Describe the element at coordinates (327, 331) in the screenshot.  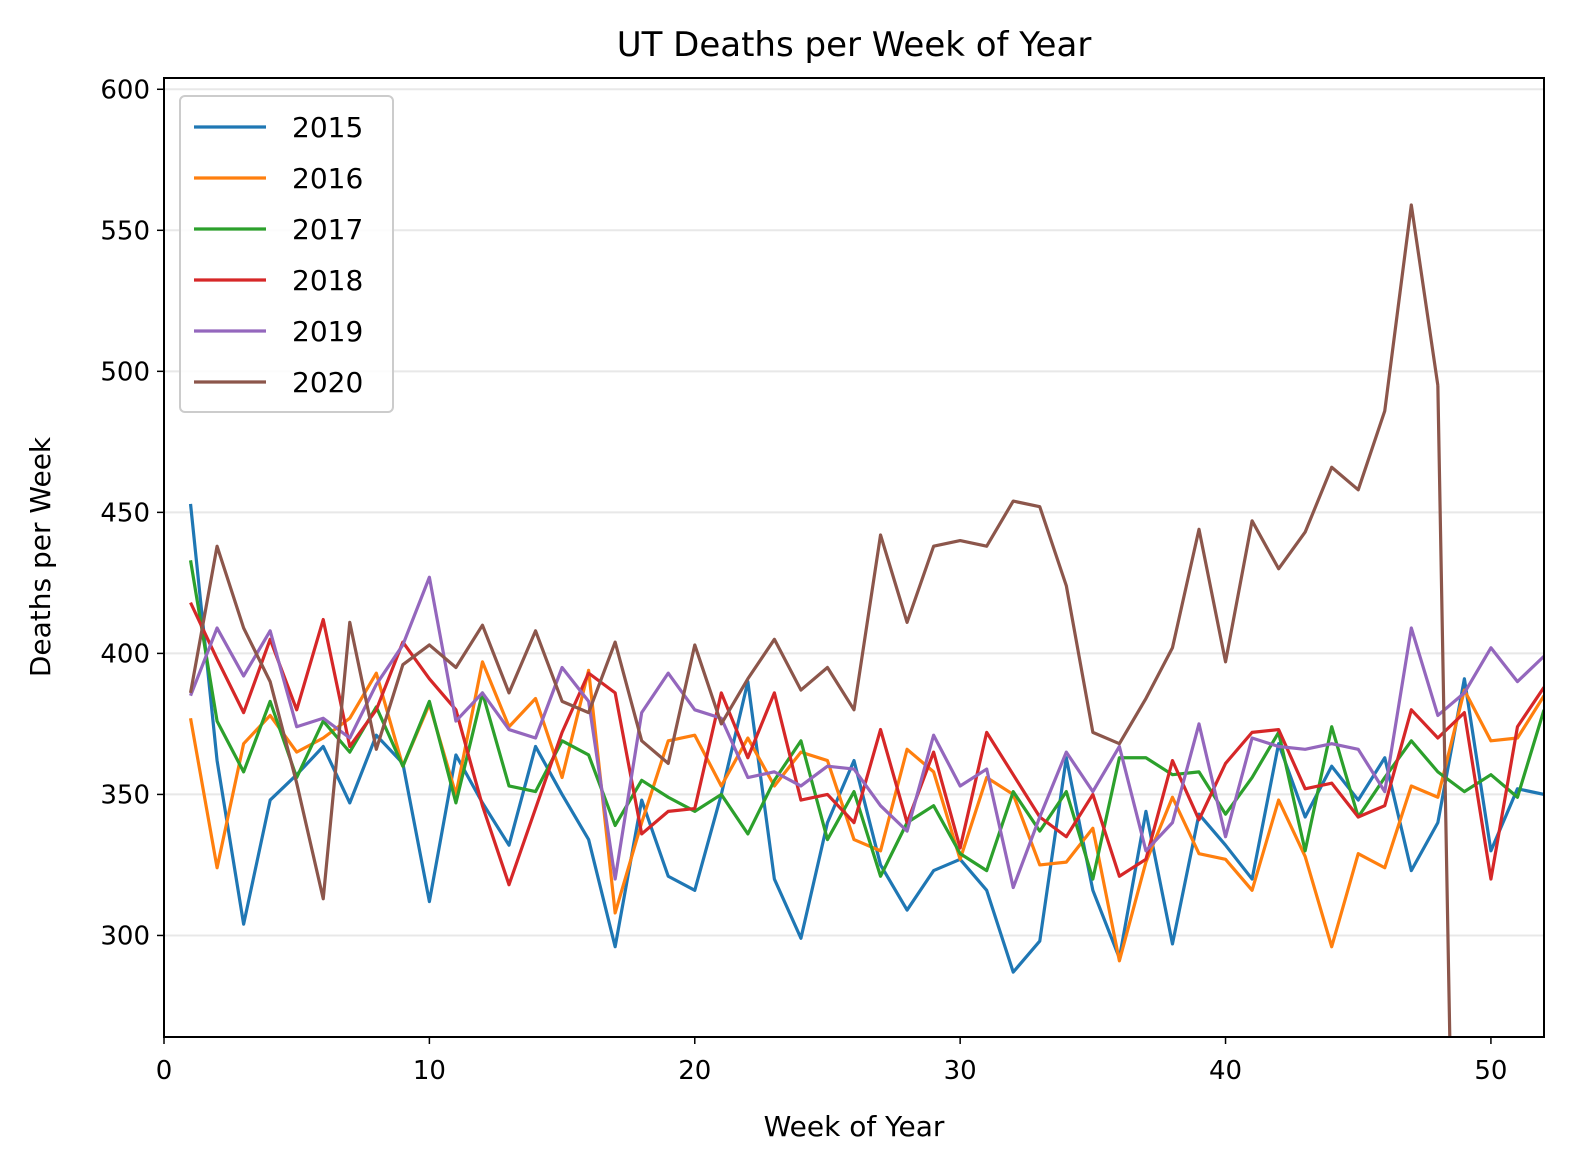
I see `legend-label-2019: 2019` at that location.